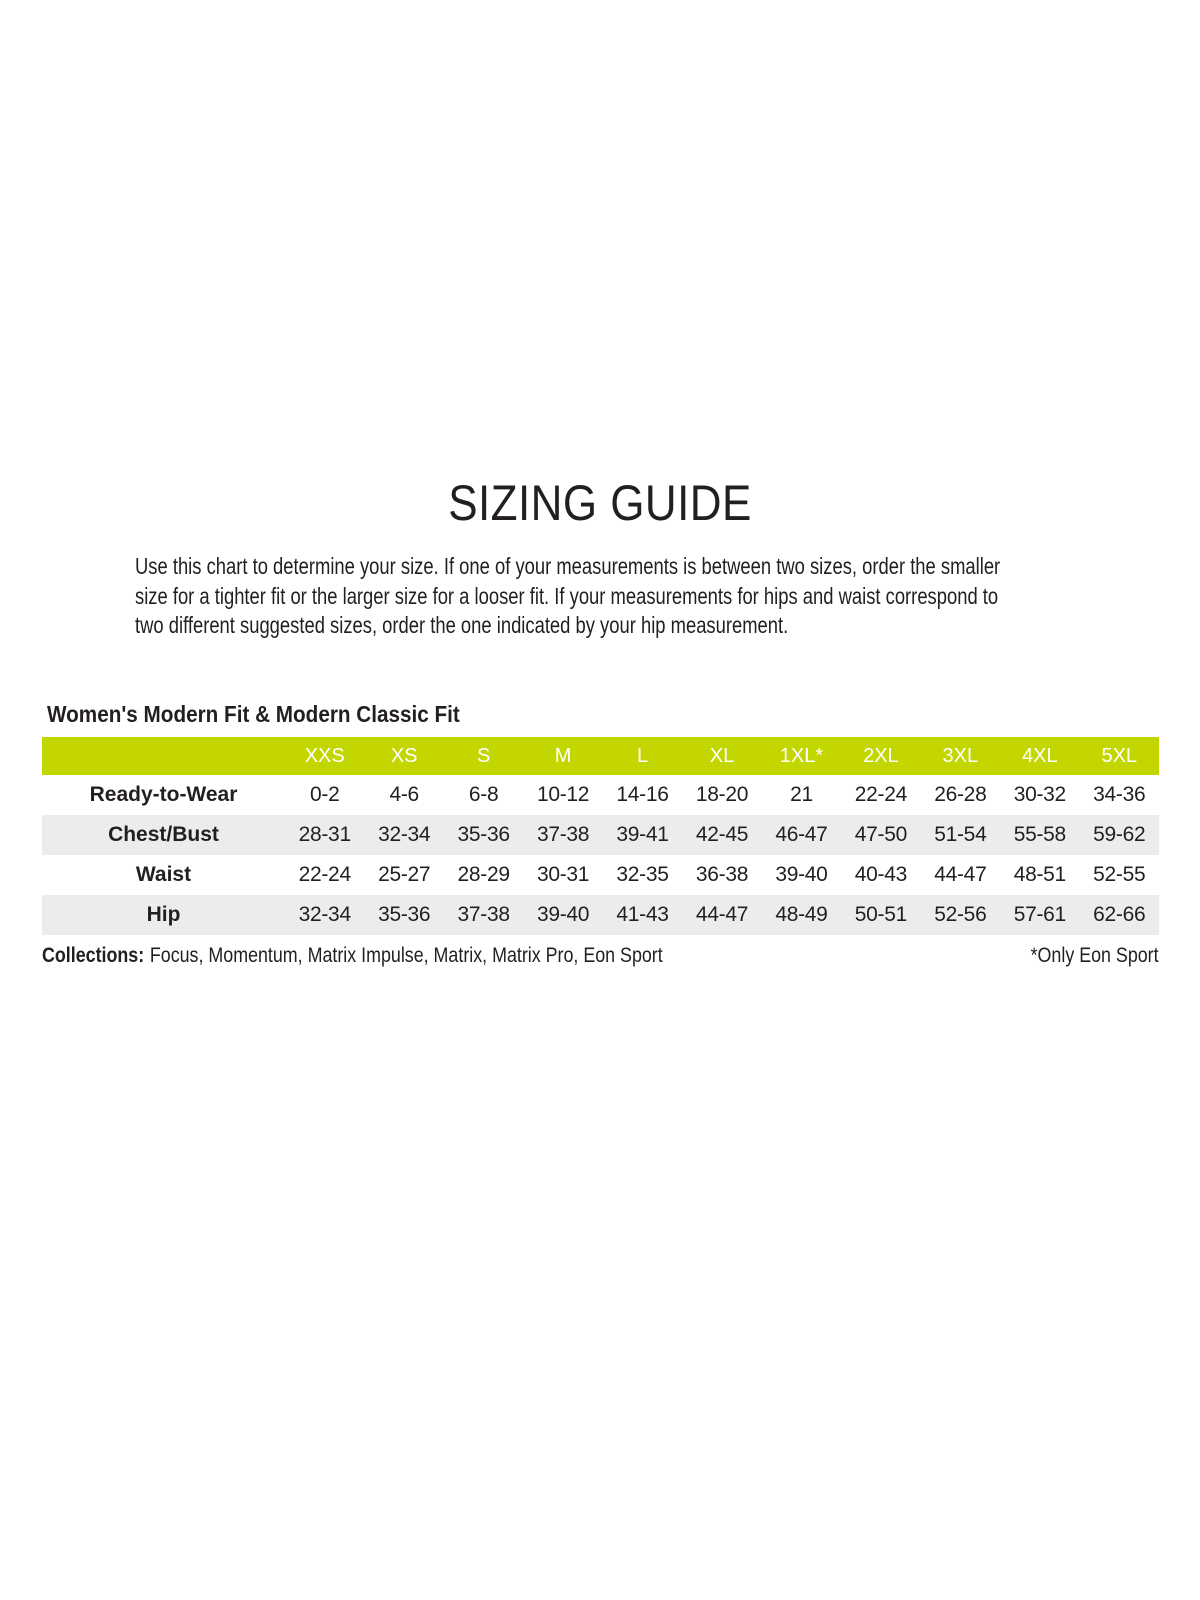  I want to click on size-cell: 52-56, so click(960, 914).